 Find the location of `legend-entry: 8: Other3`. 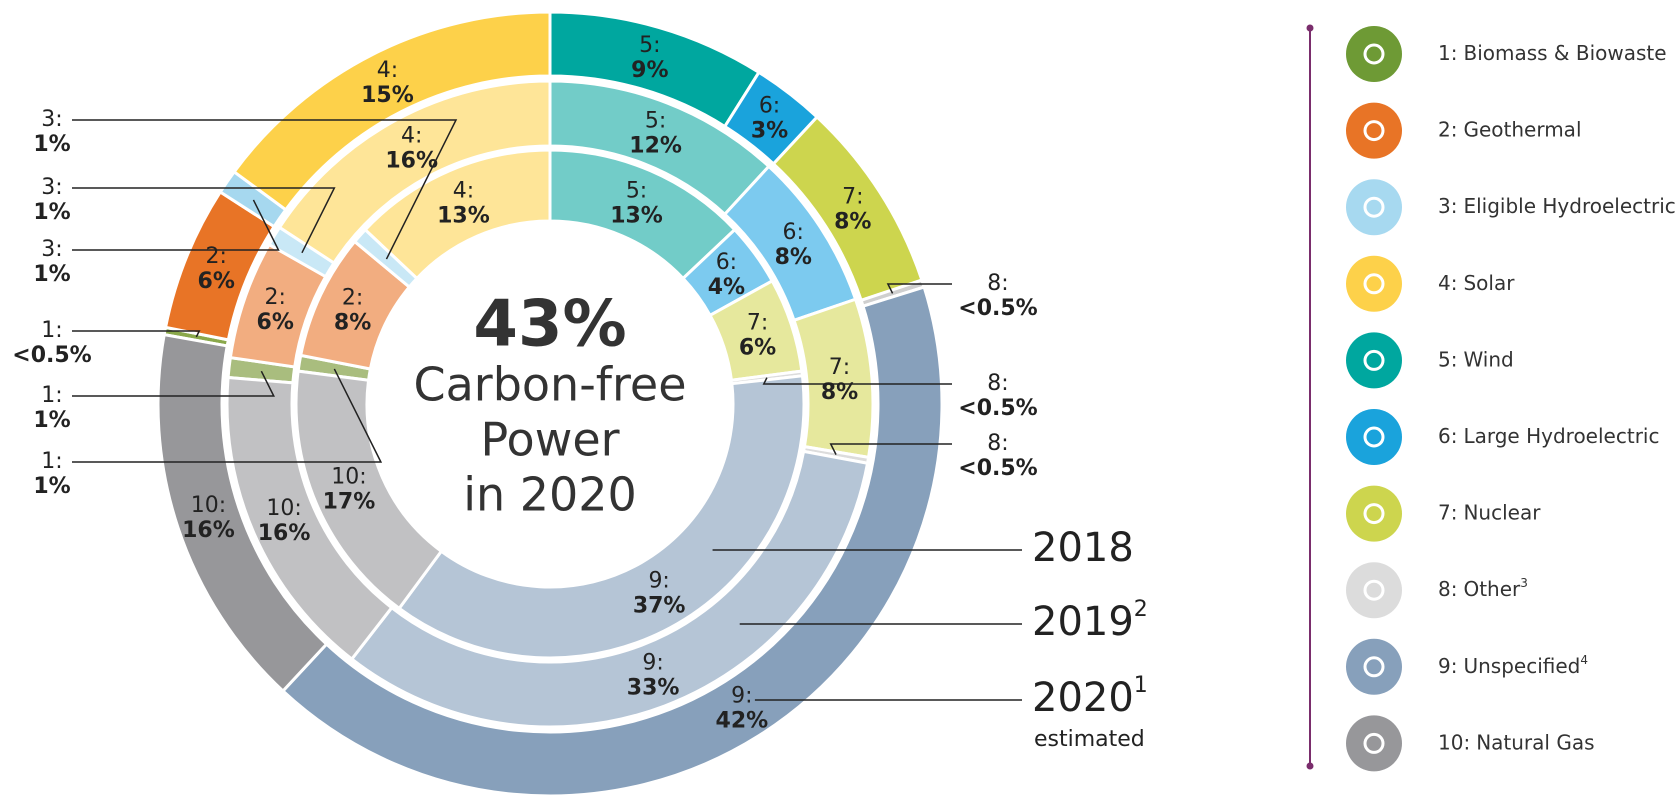

legend-entry: 8: Other3 is located at coordinates (1483, 588).